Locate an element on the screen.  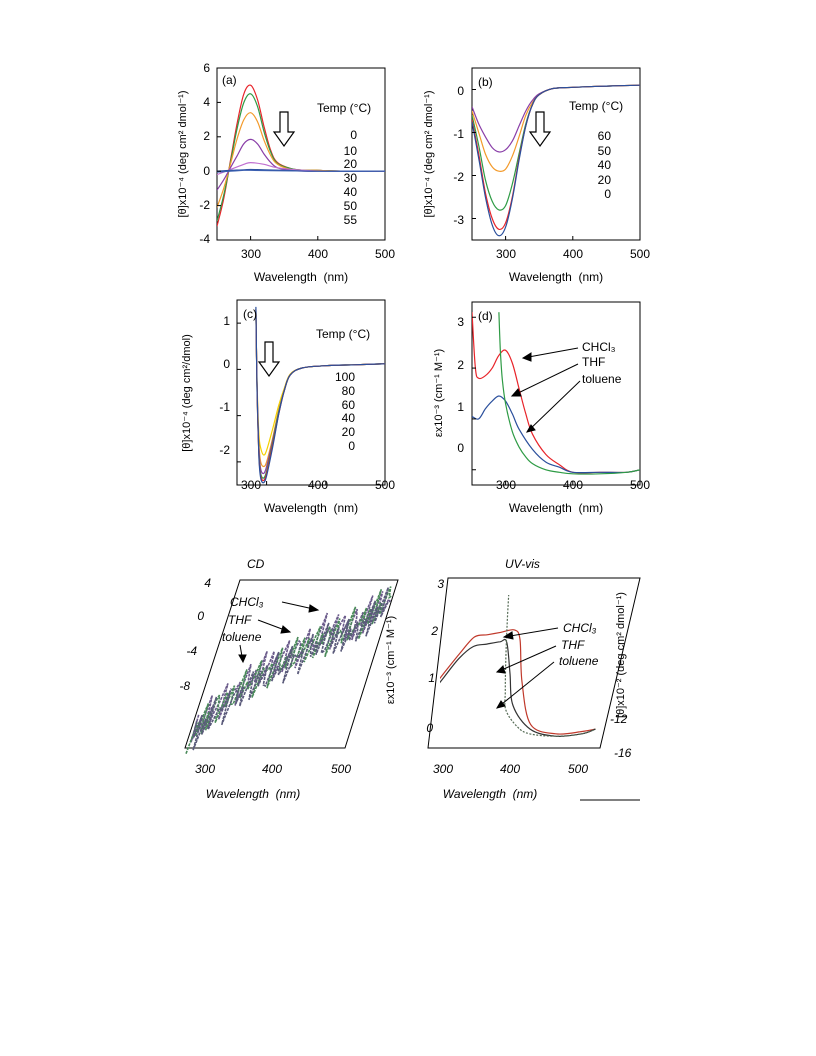
y-tick-label: 6 is located at coordinates (206, 68).